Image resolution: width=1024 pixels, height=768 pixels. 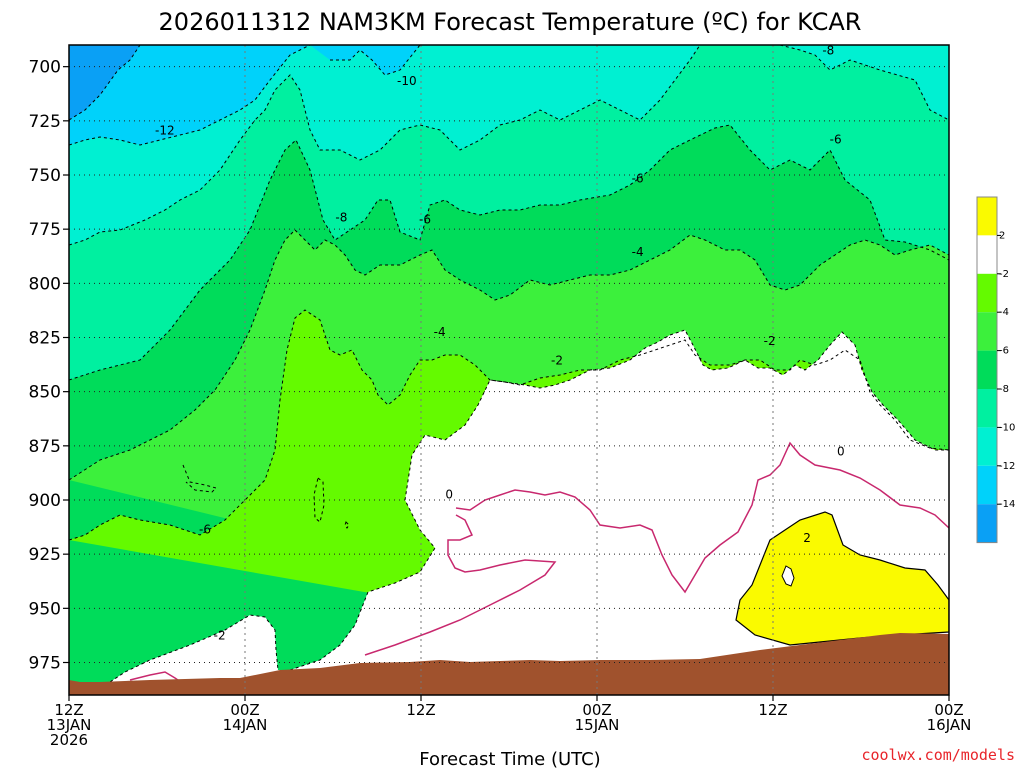 What do you see at coordinates (45, 447) in the screenshot?
I see `y-tick-label: 875` at bounding box center [45, 447].